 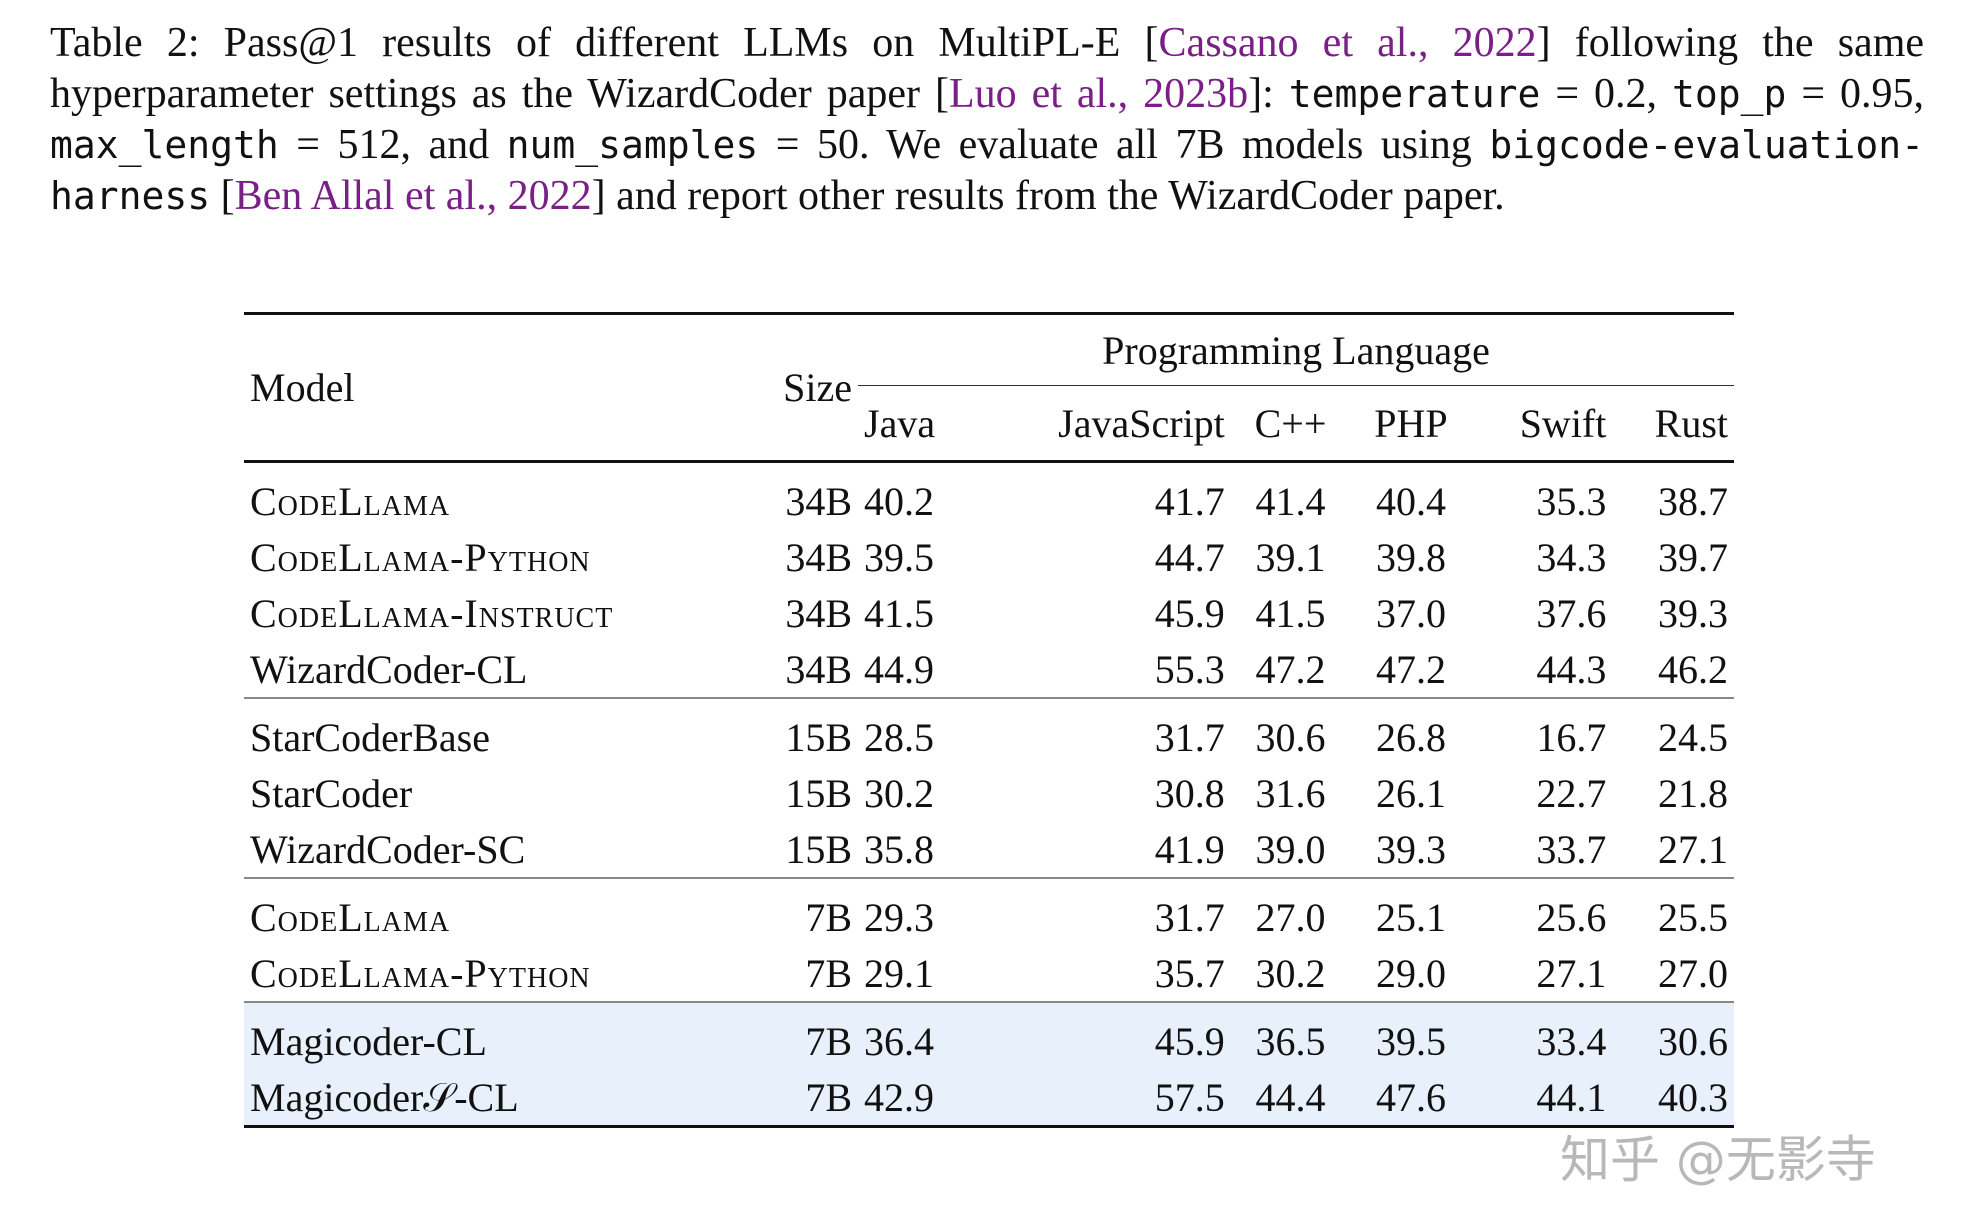 I want to click on score-java: 36.4, so click(x=917, y=1036).